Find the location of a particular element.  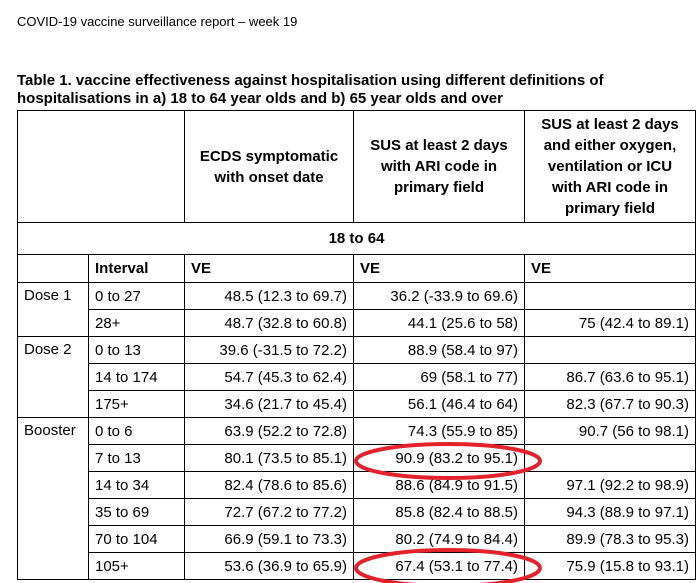

interval: 0 to 13 is located at coordinates (136, 350).